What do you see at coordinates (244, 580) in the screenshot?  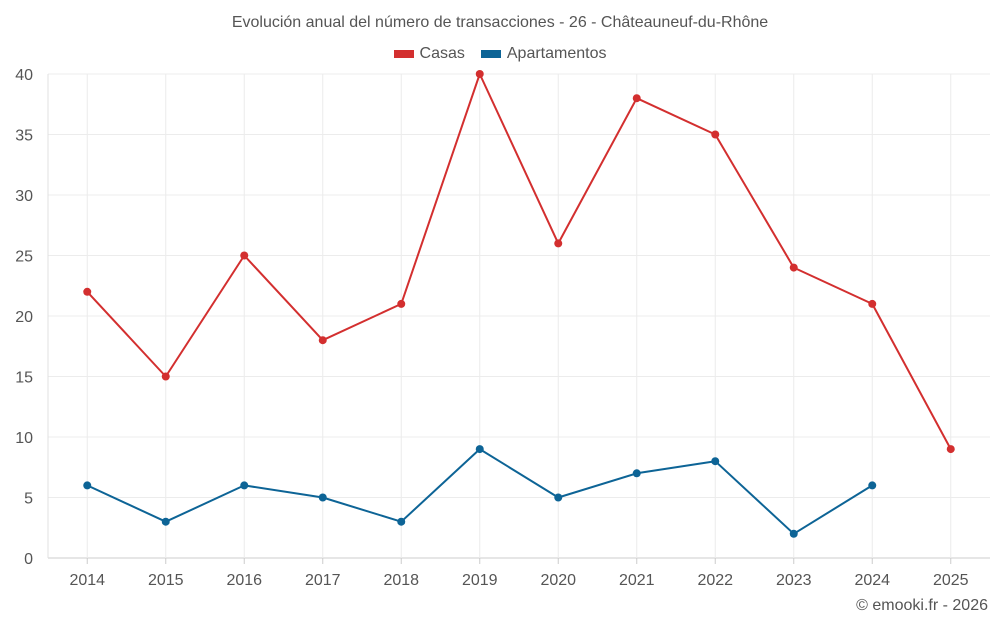 I see `x-tick-label: 2016` at bounding box center [244, 580].